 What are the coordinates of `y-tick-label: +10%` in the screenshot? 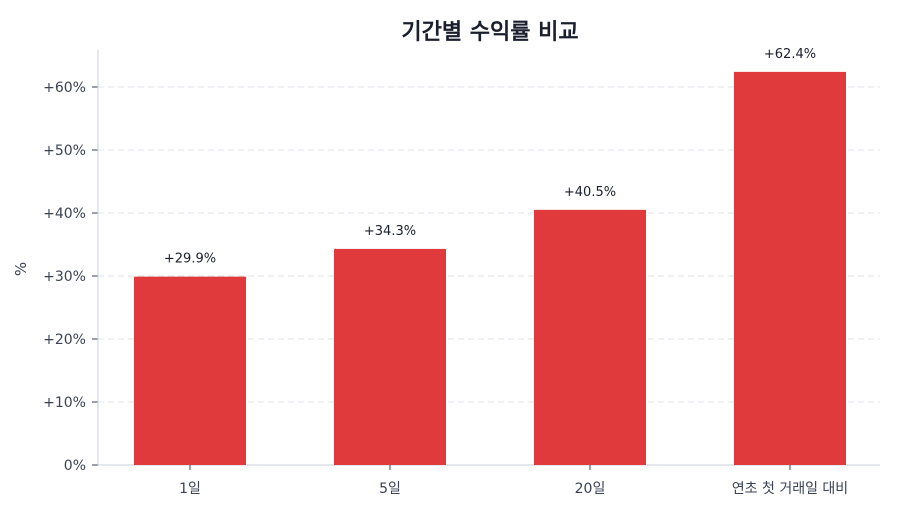 It's located at (64, 403).